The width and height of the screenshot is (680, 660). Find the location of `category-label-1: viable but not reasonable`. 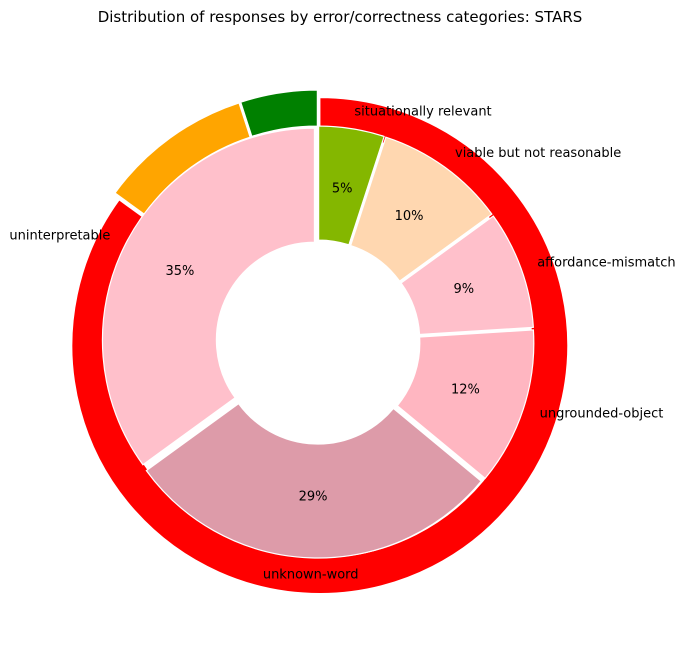

category-label-1: viable but not reasonable is located at coordinates (538, 153).